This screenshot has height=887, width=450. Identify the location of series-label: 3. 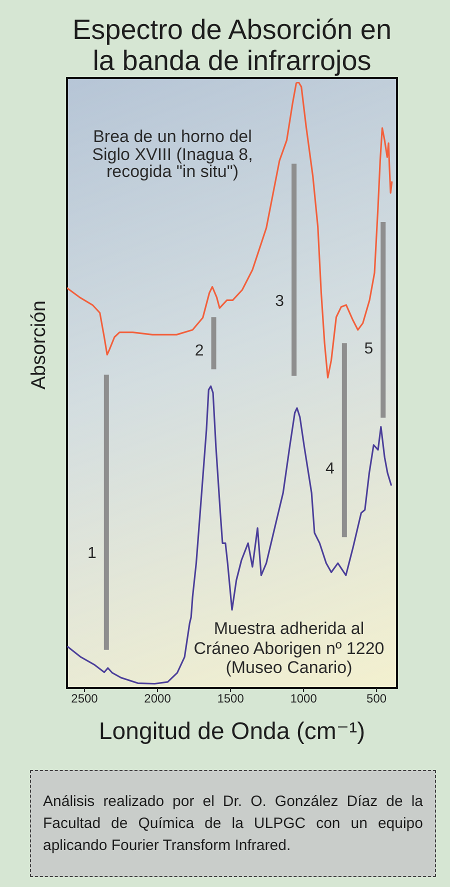
(279, 301).